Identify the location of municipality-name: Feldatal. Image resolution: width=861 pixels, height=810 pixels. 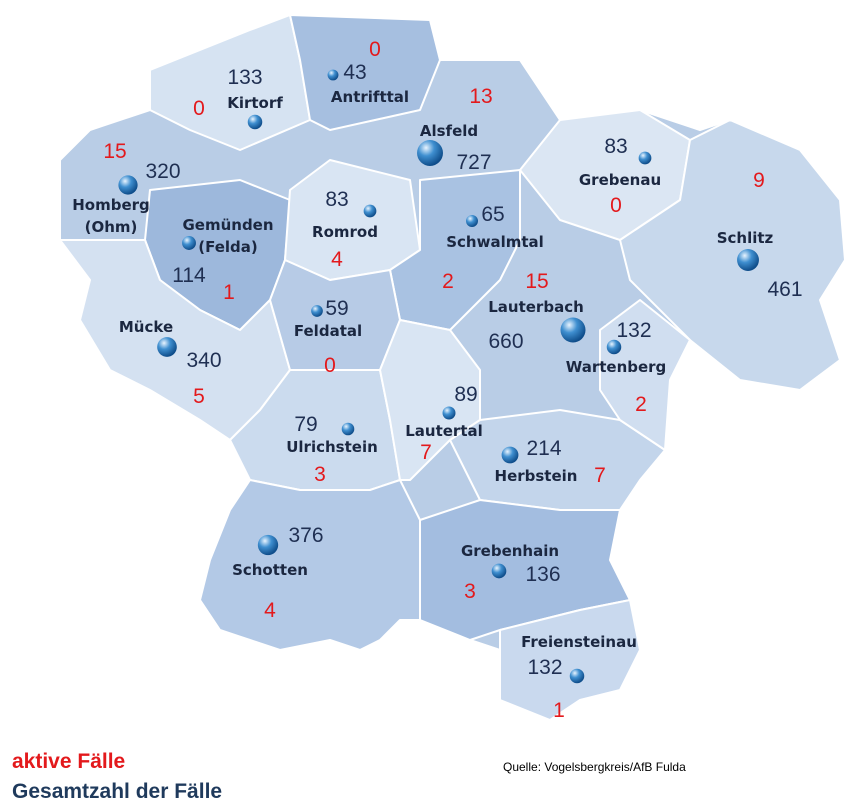
(328, 331).